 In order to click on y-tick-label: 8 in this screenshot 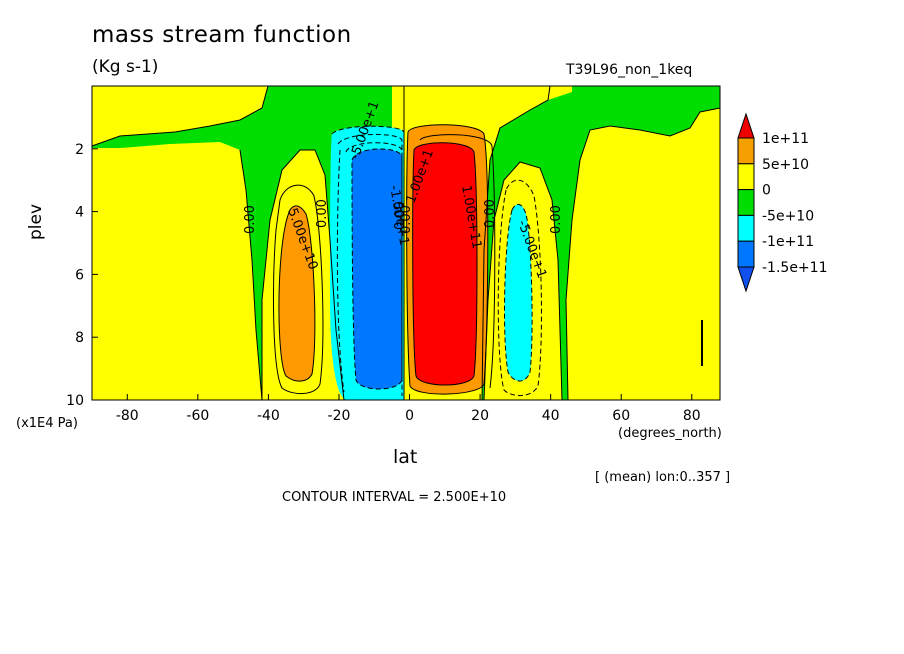, I will do `click(79, 338)`.